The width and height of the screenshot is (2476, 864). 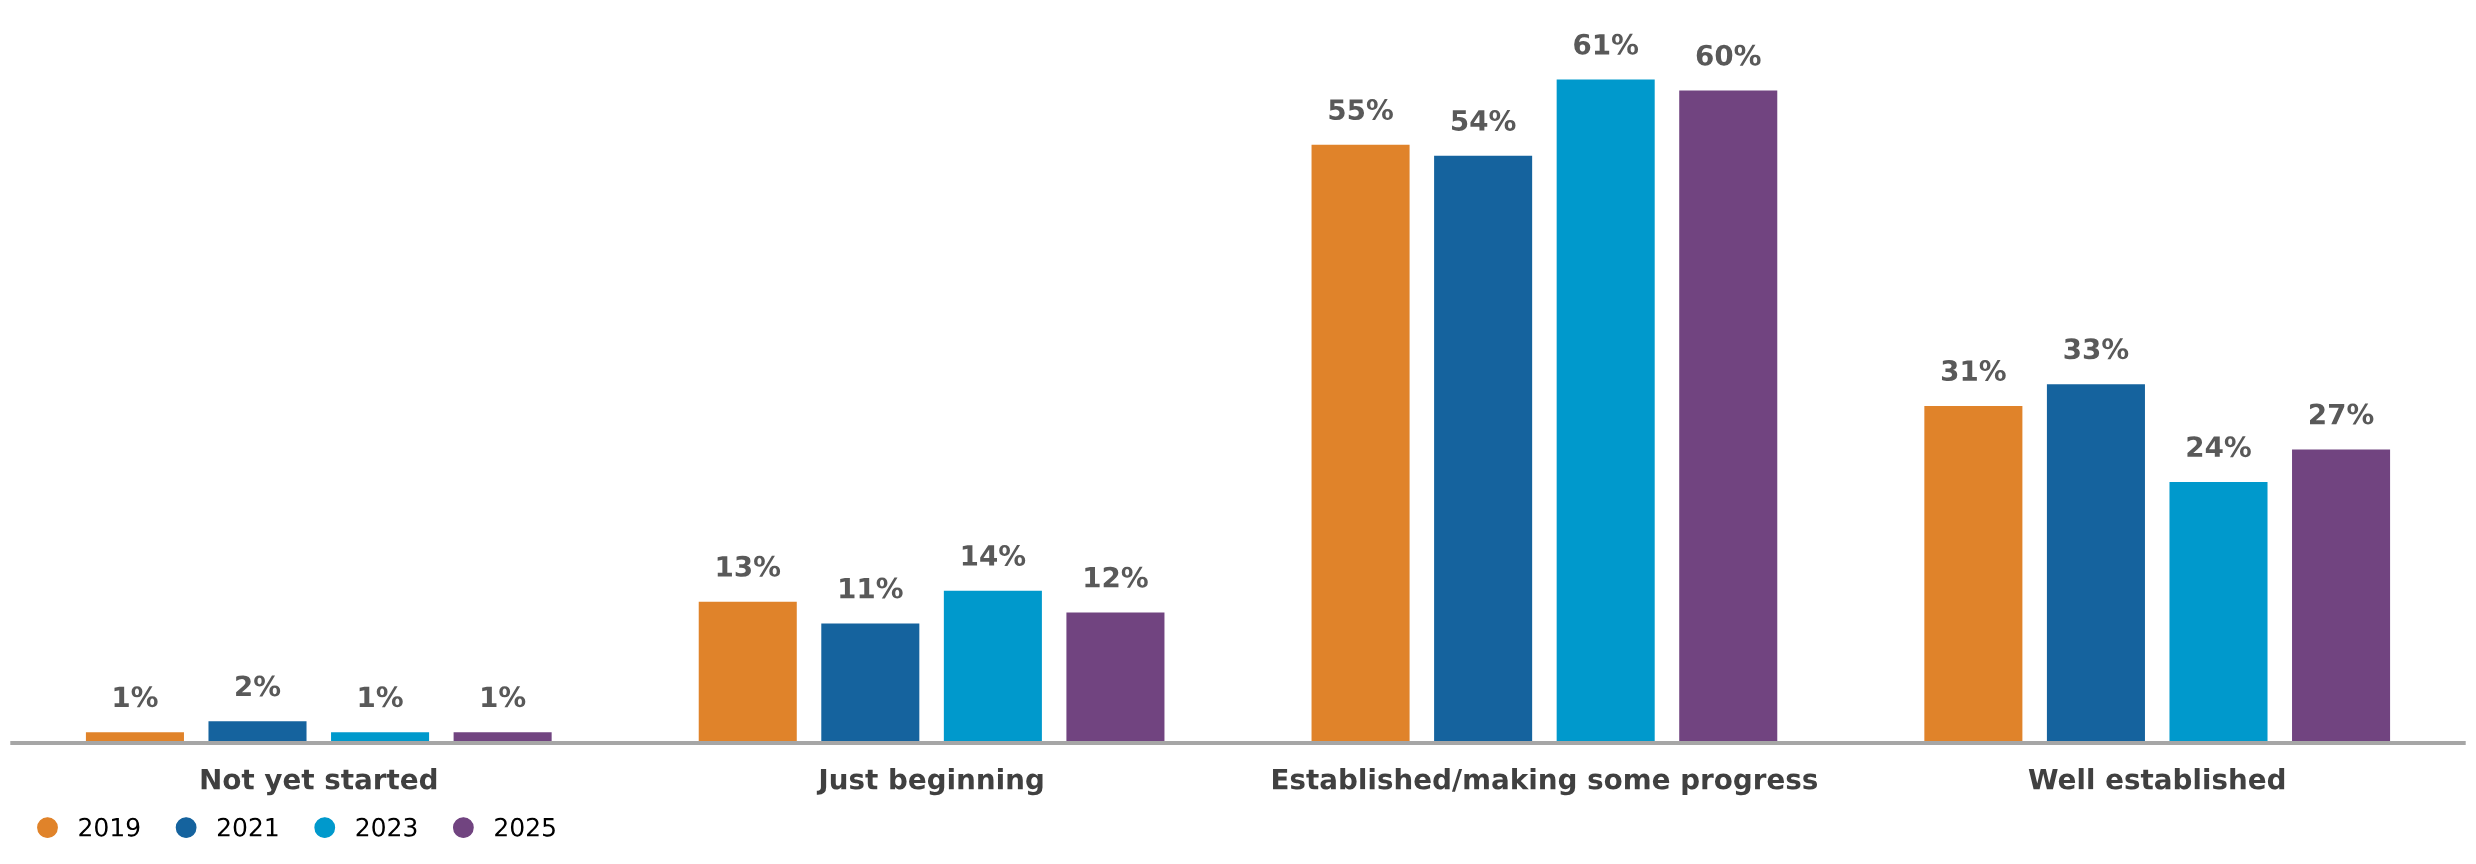 I want to click on data-label: 31%, so click(x=1973, y=371).